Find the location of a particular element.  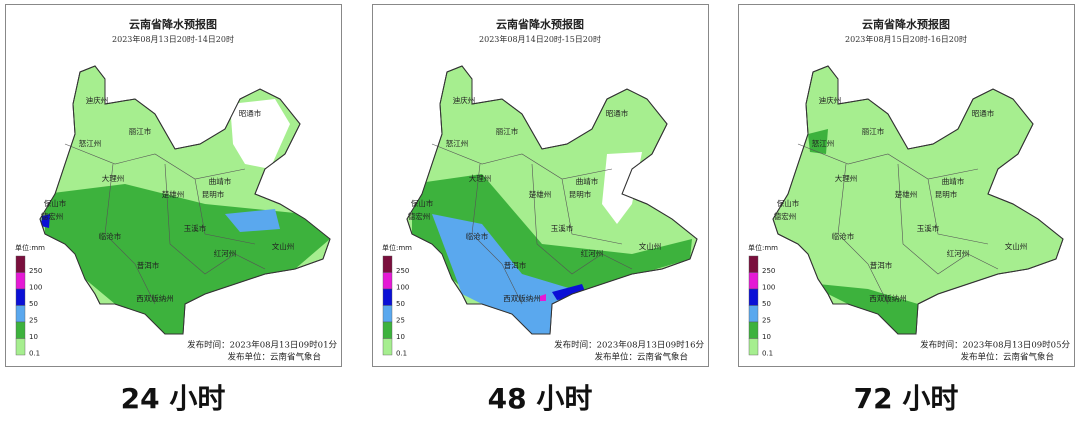

publish-time: 发布时间：2023年08月13日09时05分 is located at coordinates (995, 345).